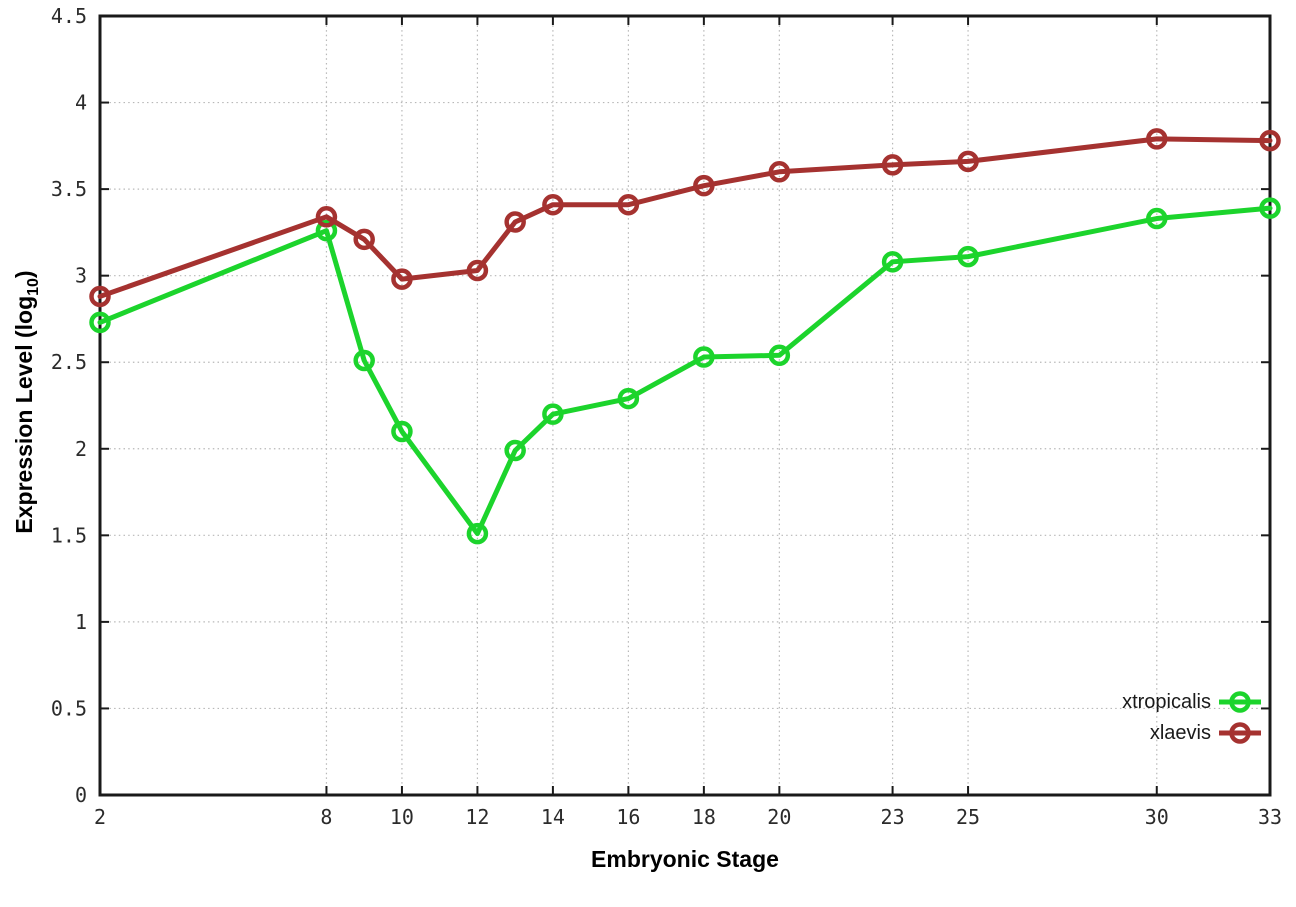 The image size is (1296, 907). What do you see at coordinates (81, 103) in the screenshot?
I see `y-tick-label: 4` at bounding box center [81, 103].